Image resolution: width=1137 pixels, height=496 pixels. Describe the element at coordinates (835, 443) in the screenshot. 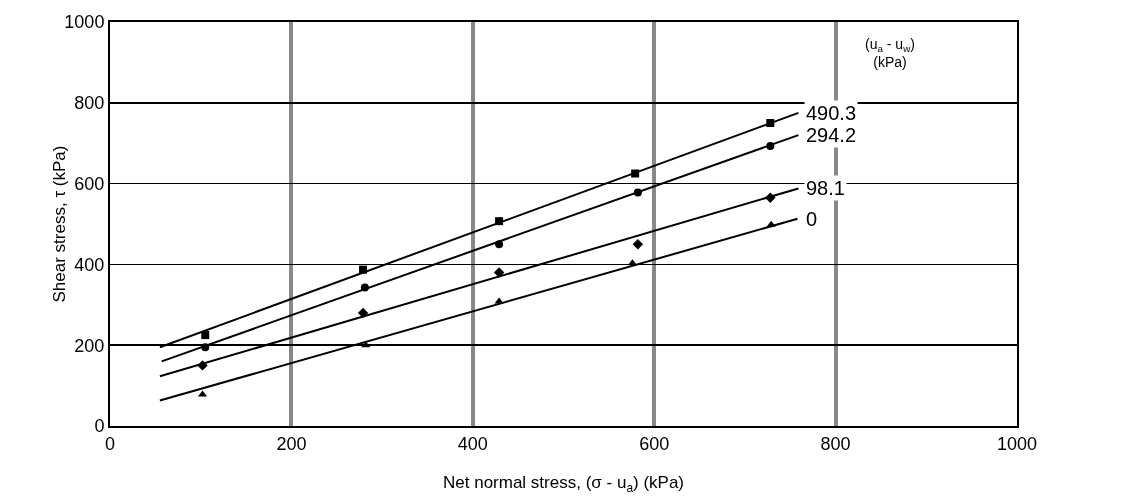

I see `x-tick-label: 800` at that location.